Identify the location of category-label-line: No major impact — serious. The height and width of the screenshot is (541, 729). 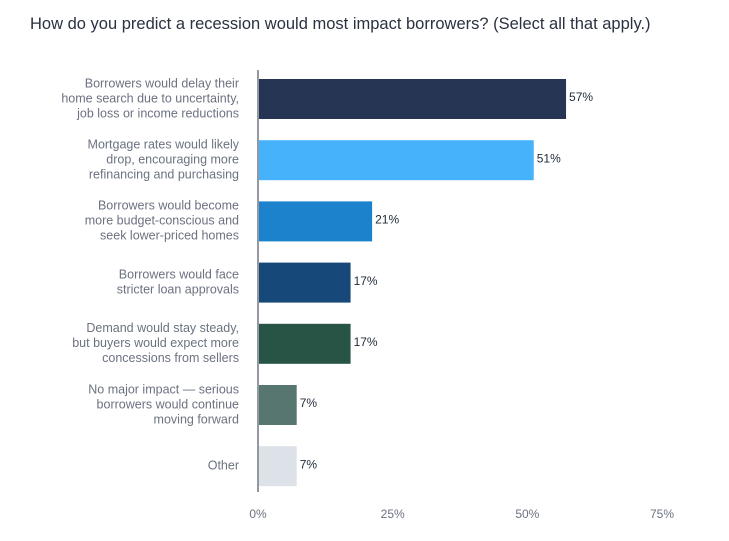
(163, 389).